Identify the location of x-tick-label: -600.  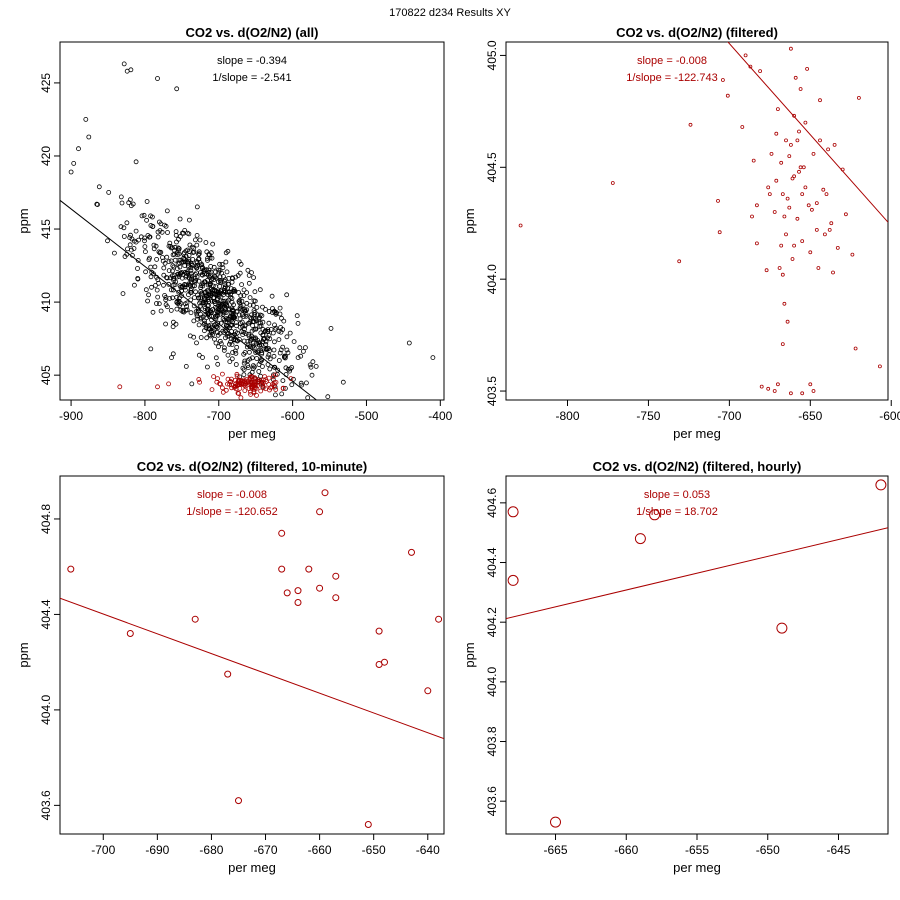
(293, 416).